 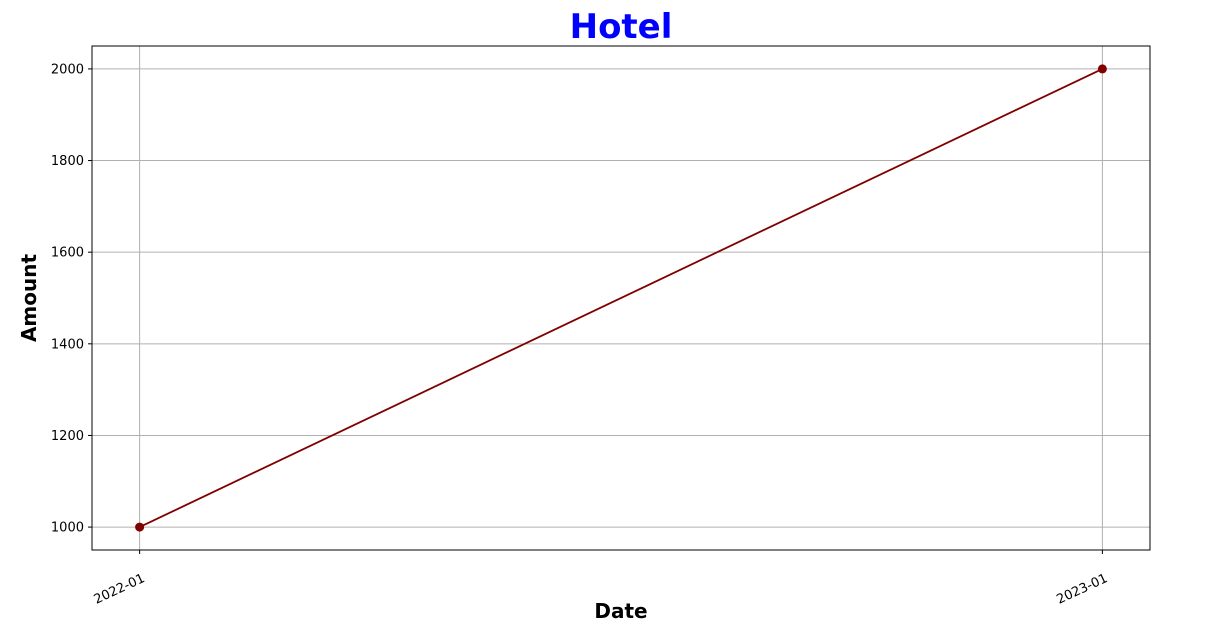 I want to click on x-axis-label: Date, so click(x=620, y=610).